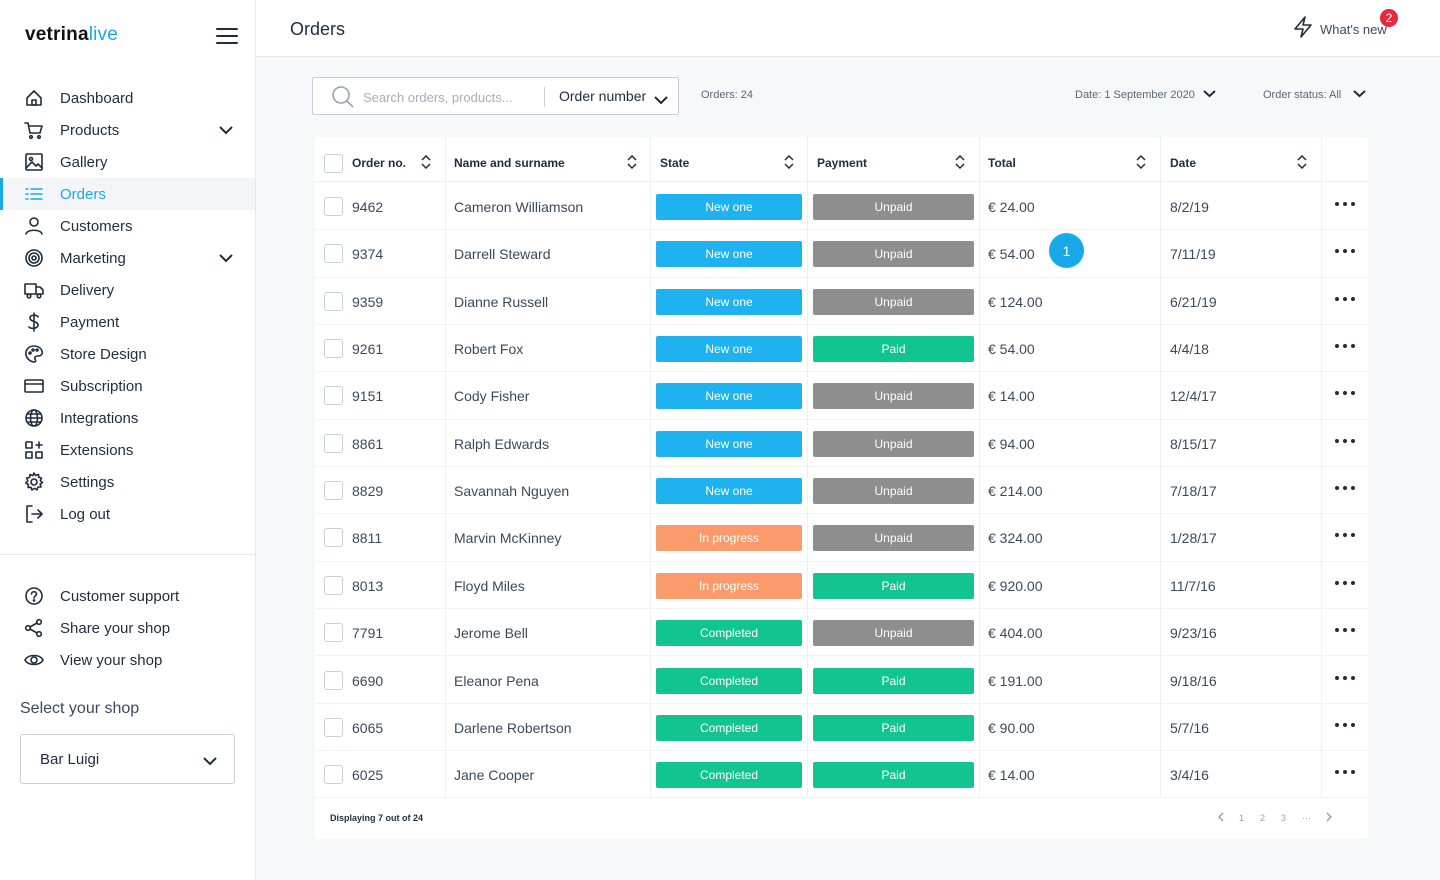 The height and width of the screenshot is (880, 1440). Describe the element at coordinates (1307, 818) in the screenshot. I see `page-4-link: ···` at that location.